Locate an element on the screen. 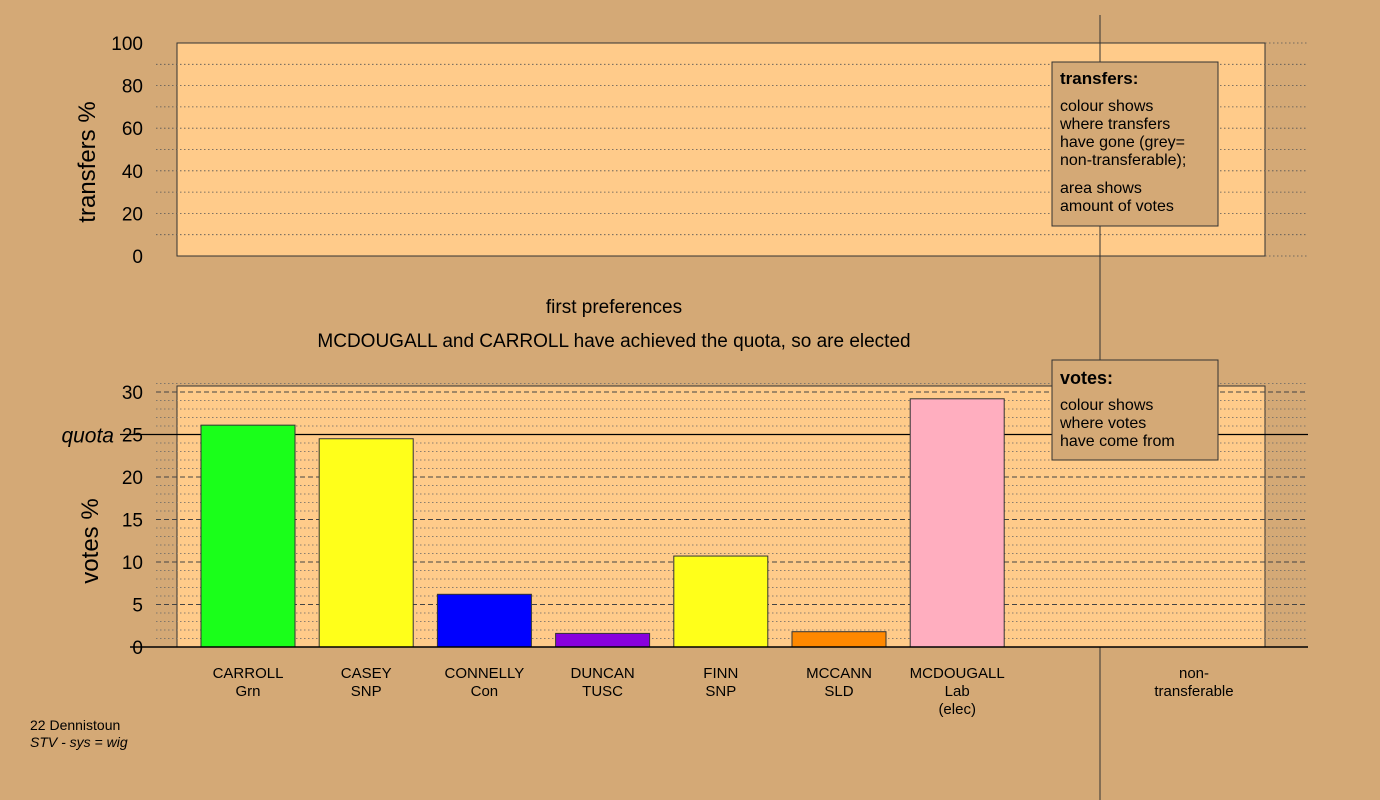  transfers-legend-line: where transfers is located at coordinates (1114, 124).